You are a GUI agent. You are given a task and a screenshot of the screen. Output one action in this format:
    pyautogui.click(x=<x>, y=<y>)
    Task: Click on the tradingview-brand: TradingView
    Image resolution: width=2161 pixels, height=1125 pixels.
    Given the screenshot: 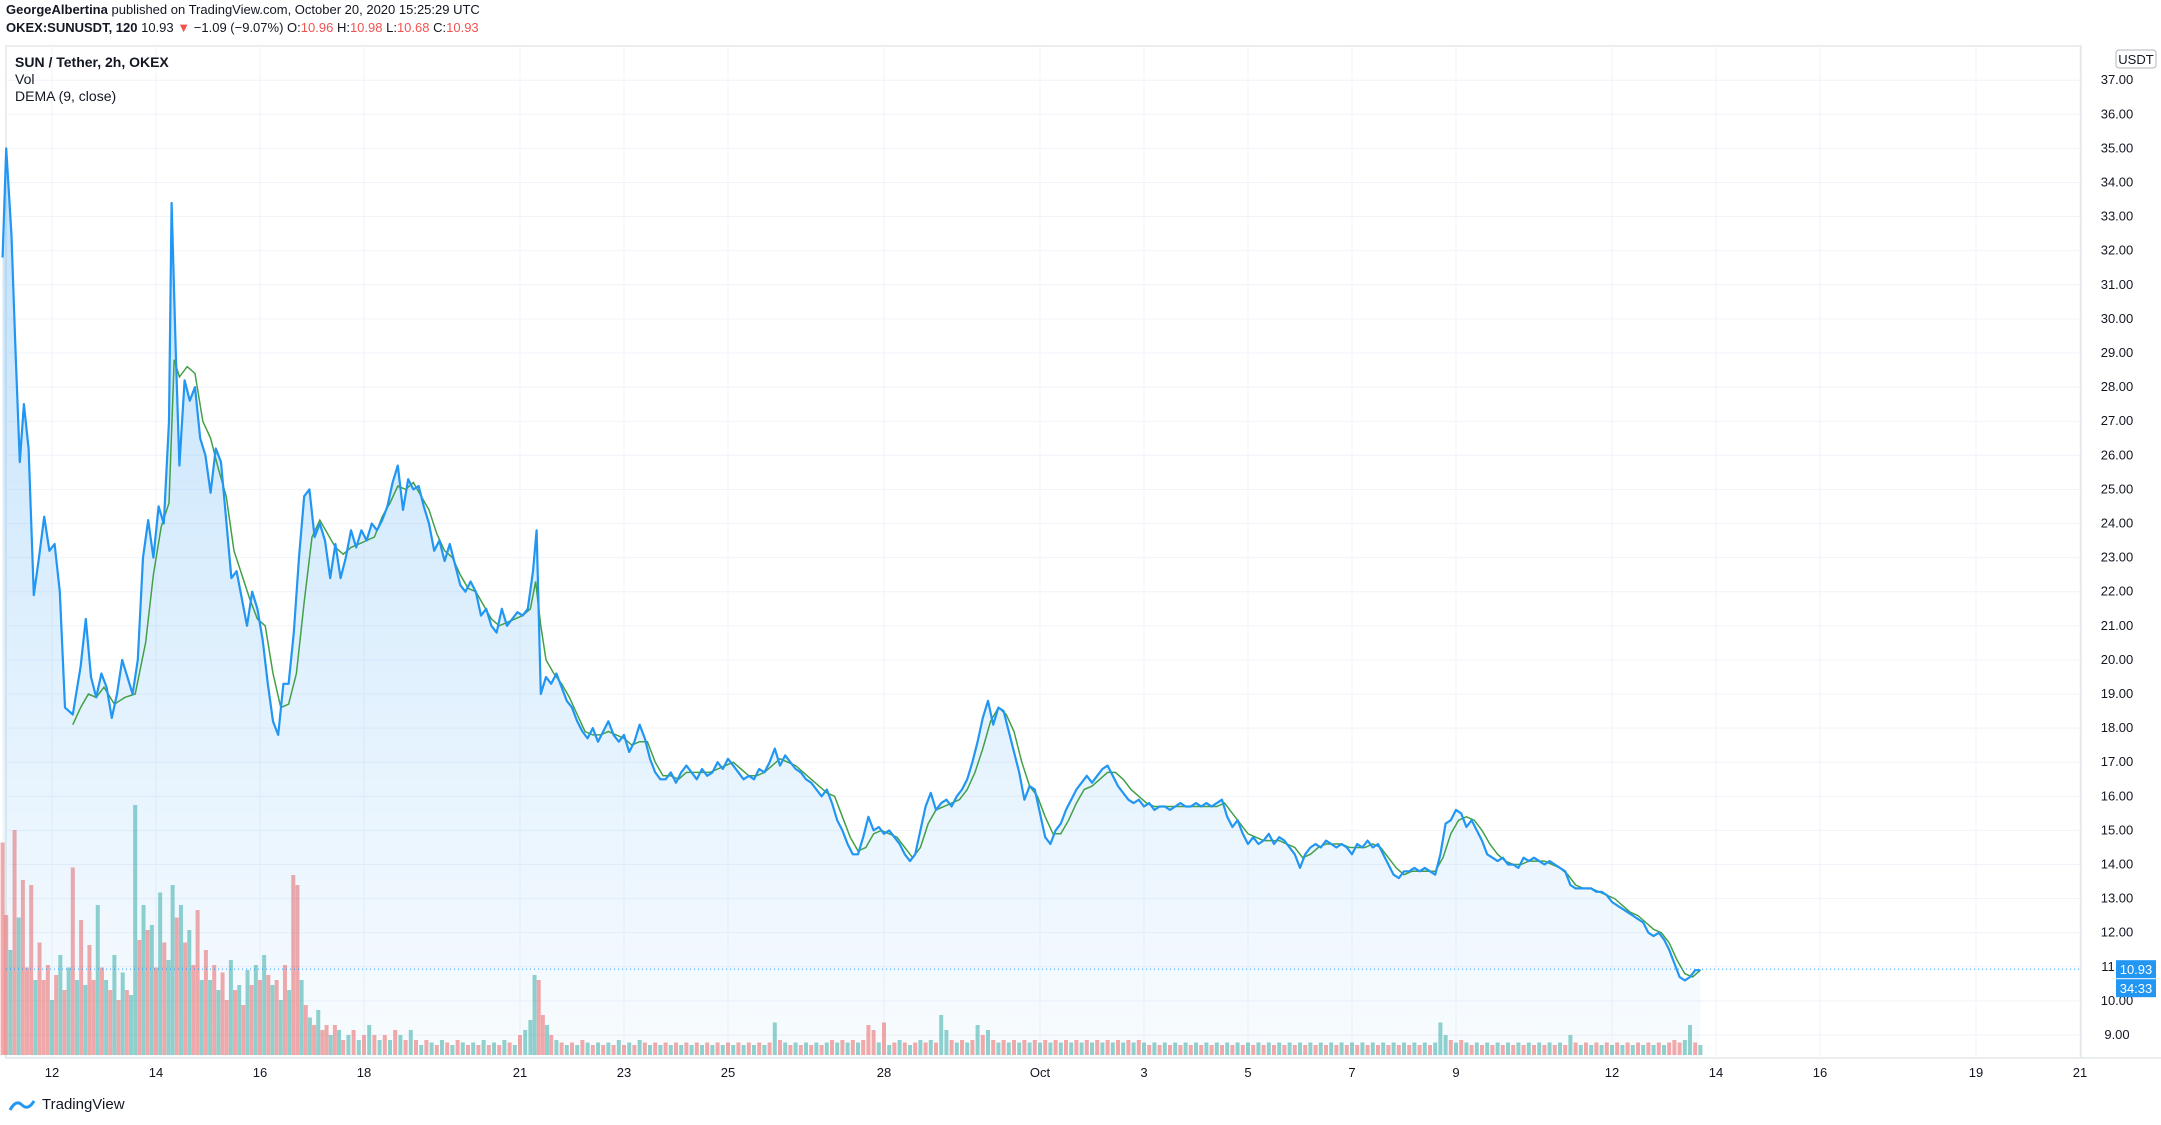 What is the action you would take?
    pyautogui.click(x=83, y=1104)
    